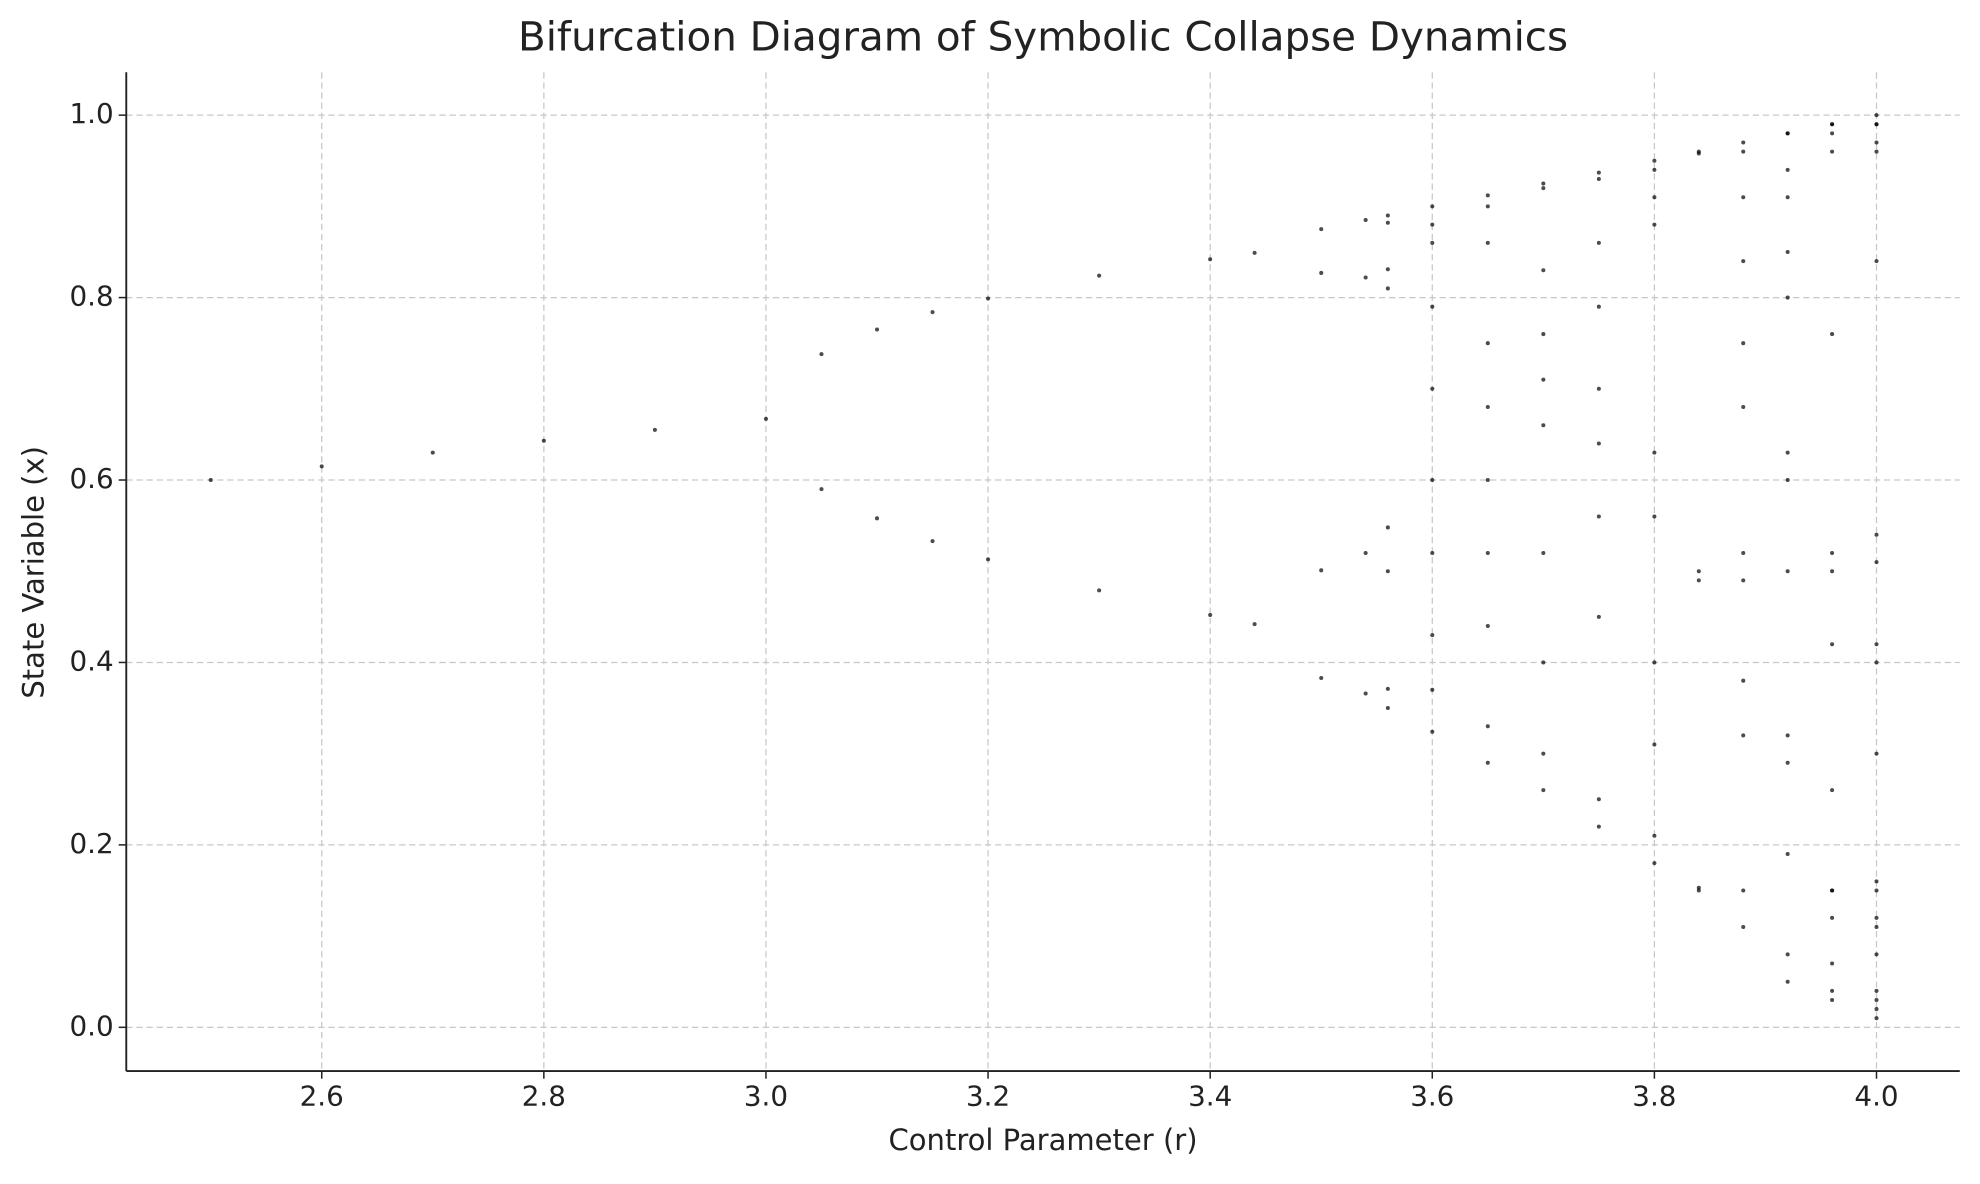  What do you see at coordinates (91, 843) in the screenshot?
I see `y-tick-label: 0.2` at bounding box center [91, 843].